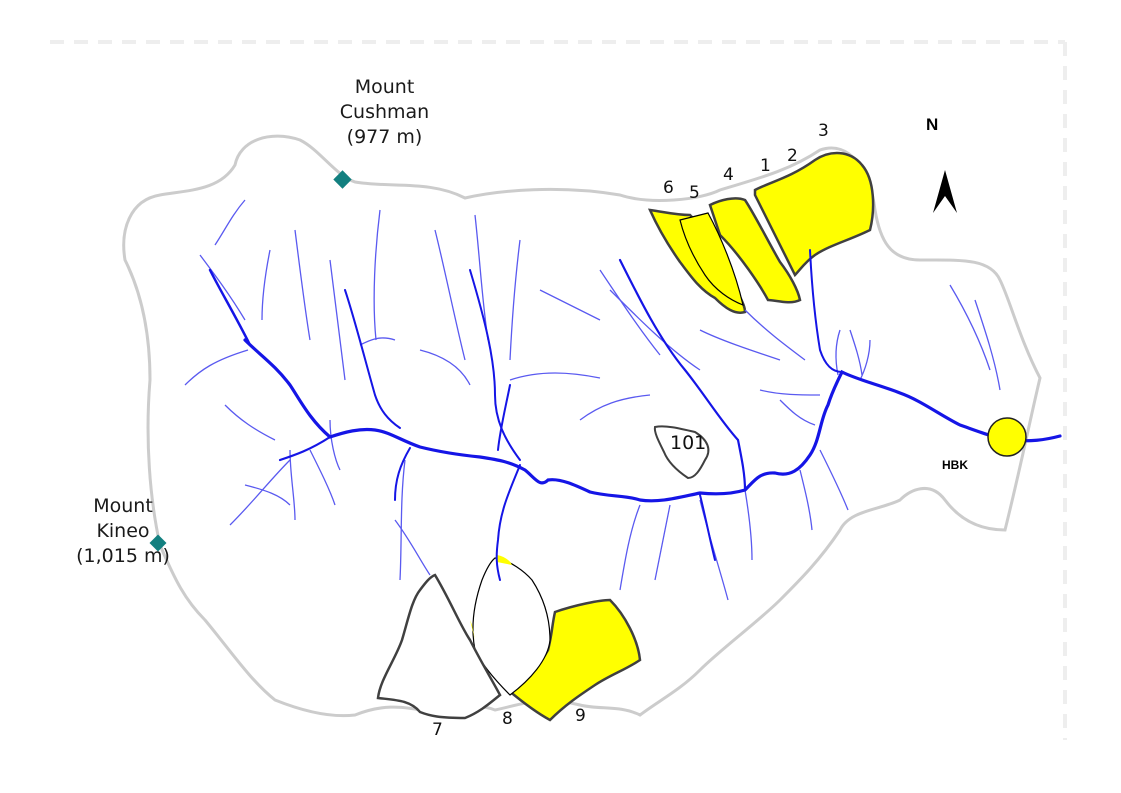 This screenshot has width=1121, height=793. I want to click on peak-name-line2: Kineo, so click(123, 531).